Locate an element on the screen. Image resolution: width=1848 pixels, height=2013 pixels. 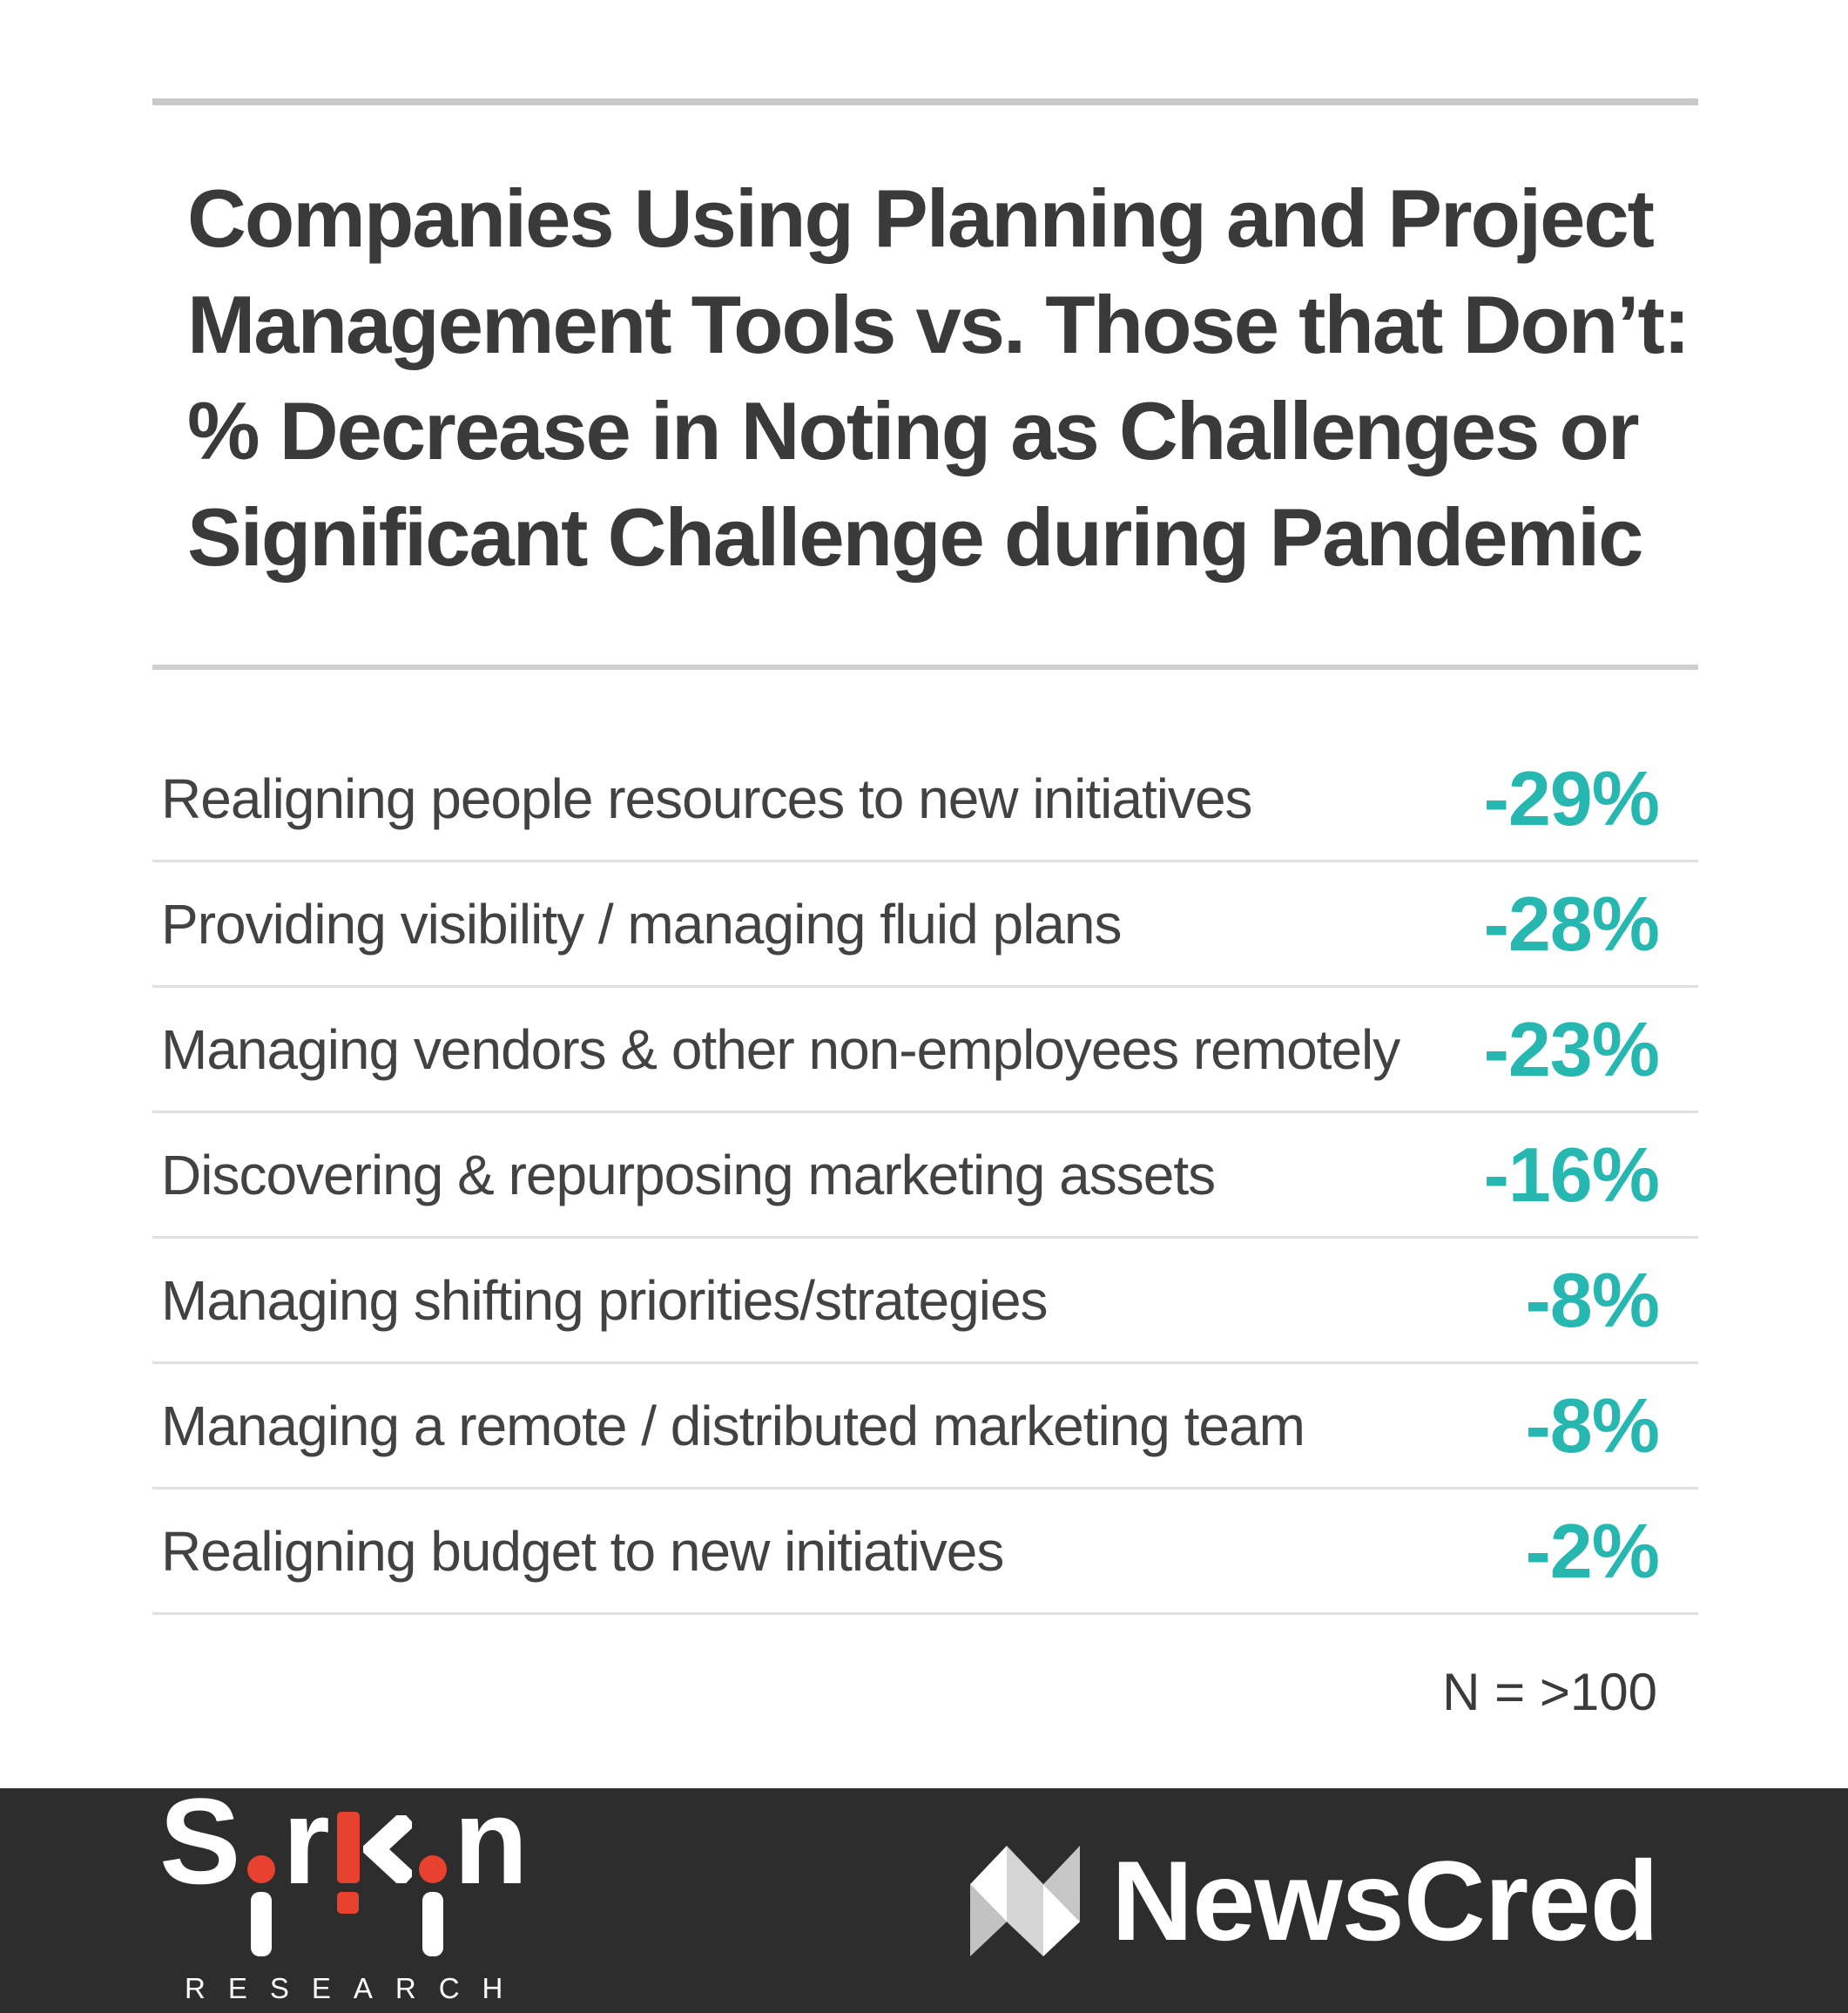
newscred-mark-icon is located at coordinates (1025, 1900).